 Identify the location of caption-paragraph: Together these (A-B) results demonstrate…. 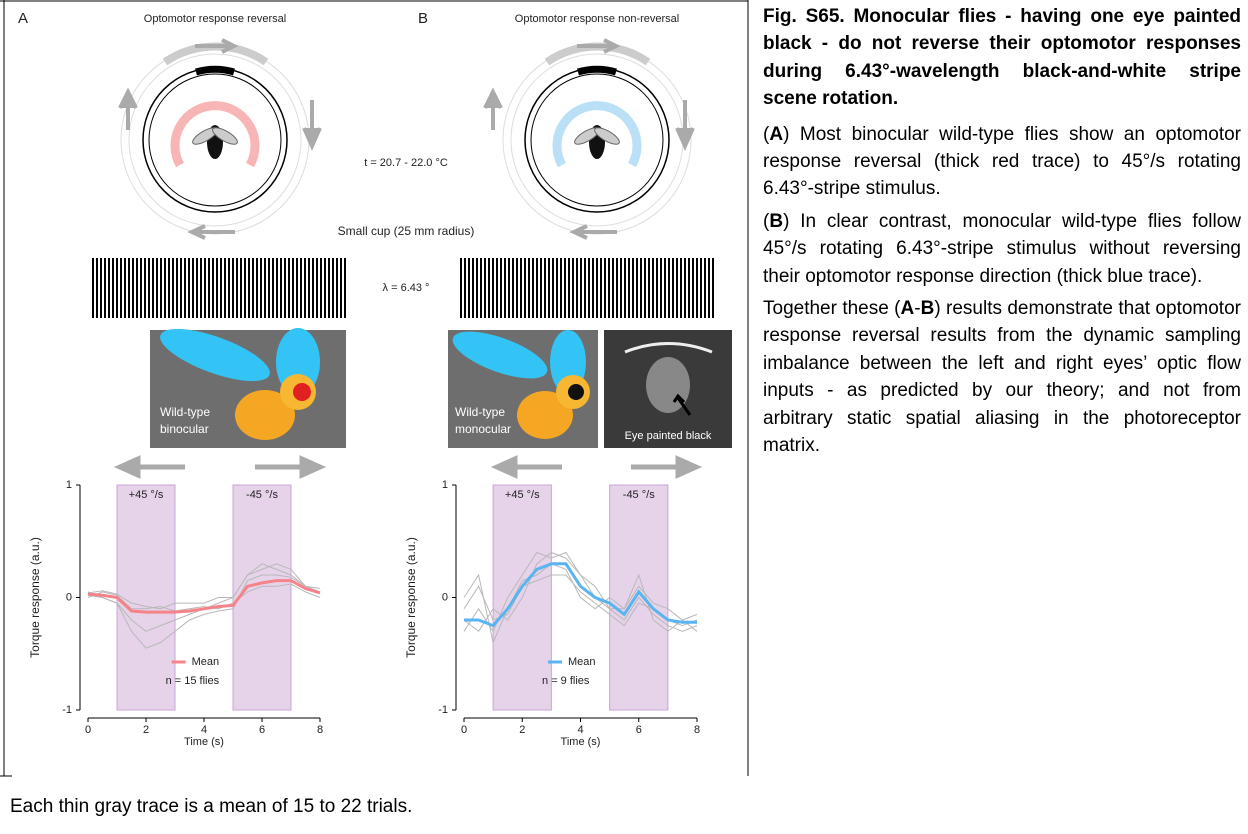
(1002, 377).